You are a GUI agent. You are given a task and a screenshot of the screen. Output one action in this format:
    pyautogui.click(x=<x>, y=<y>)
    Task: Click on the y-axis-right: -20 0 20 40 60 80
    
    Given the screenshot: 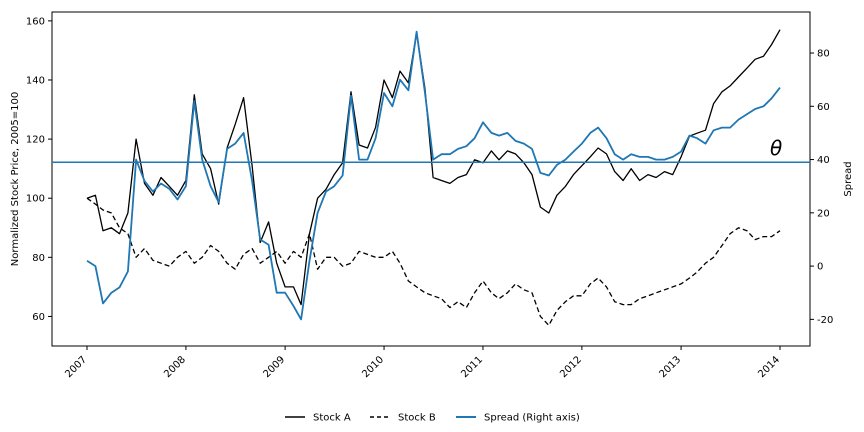 What is the action you would take?
    pyautogui.click(x=821, y=187)
    